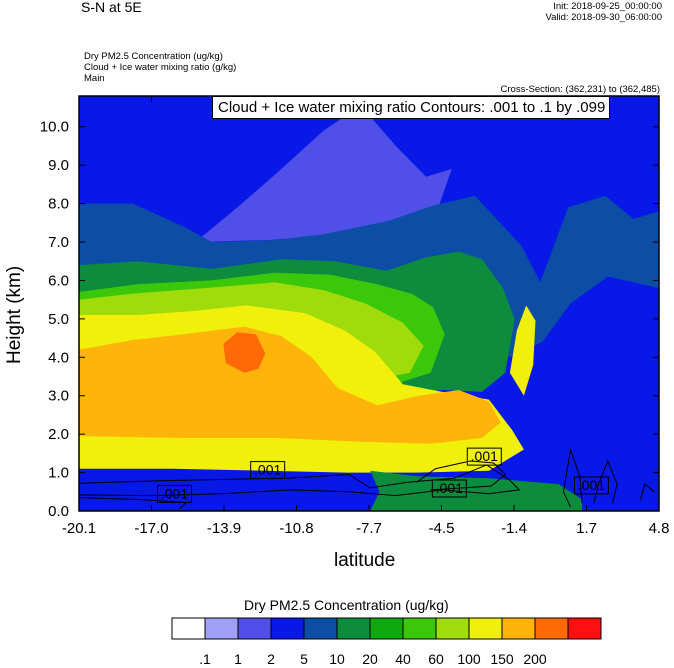 This screenshot has height=668, width=674. Describe the element at coordinates (290, 385) in the screenshot. I see `region-orange` at that location.